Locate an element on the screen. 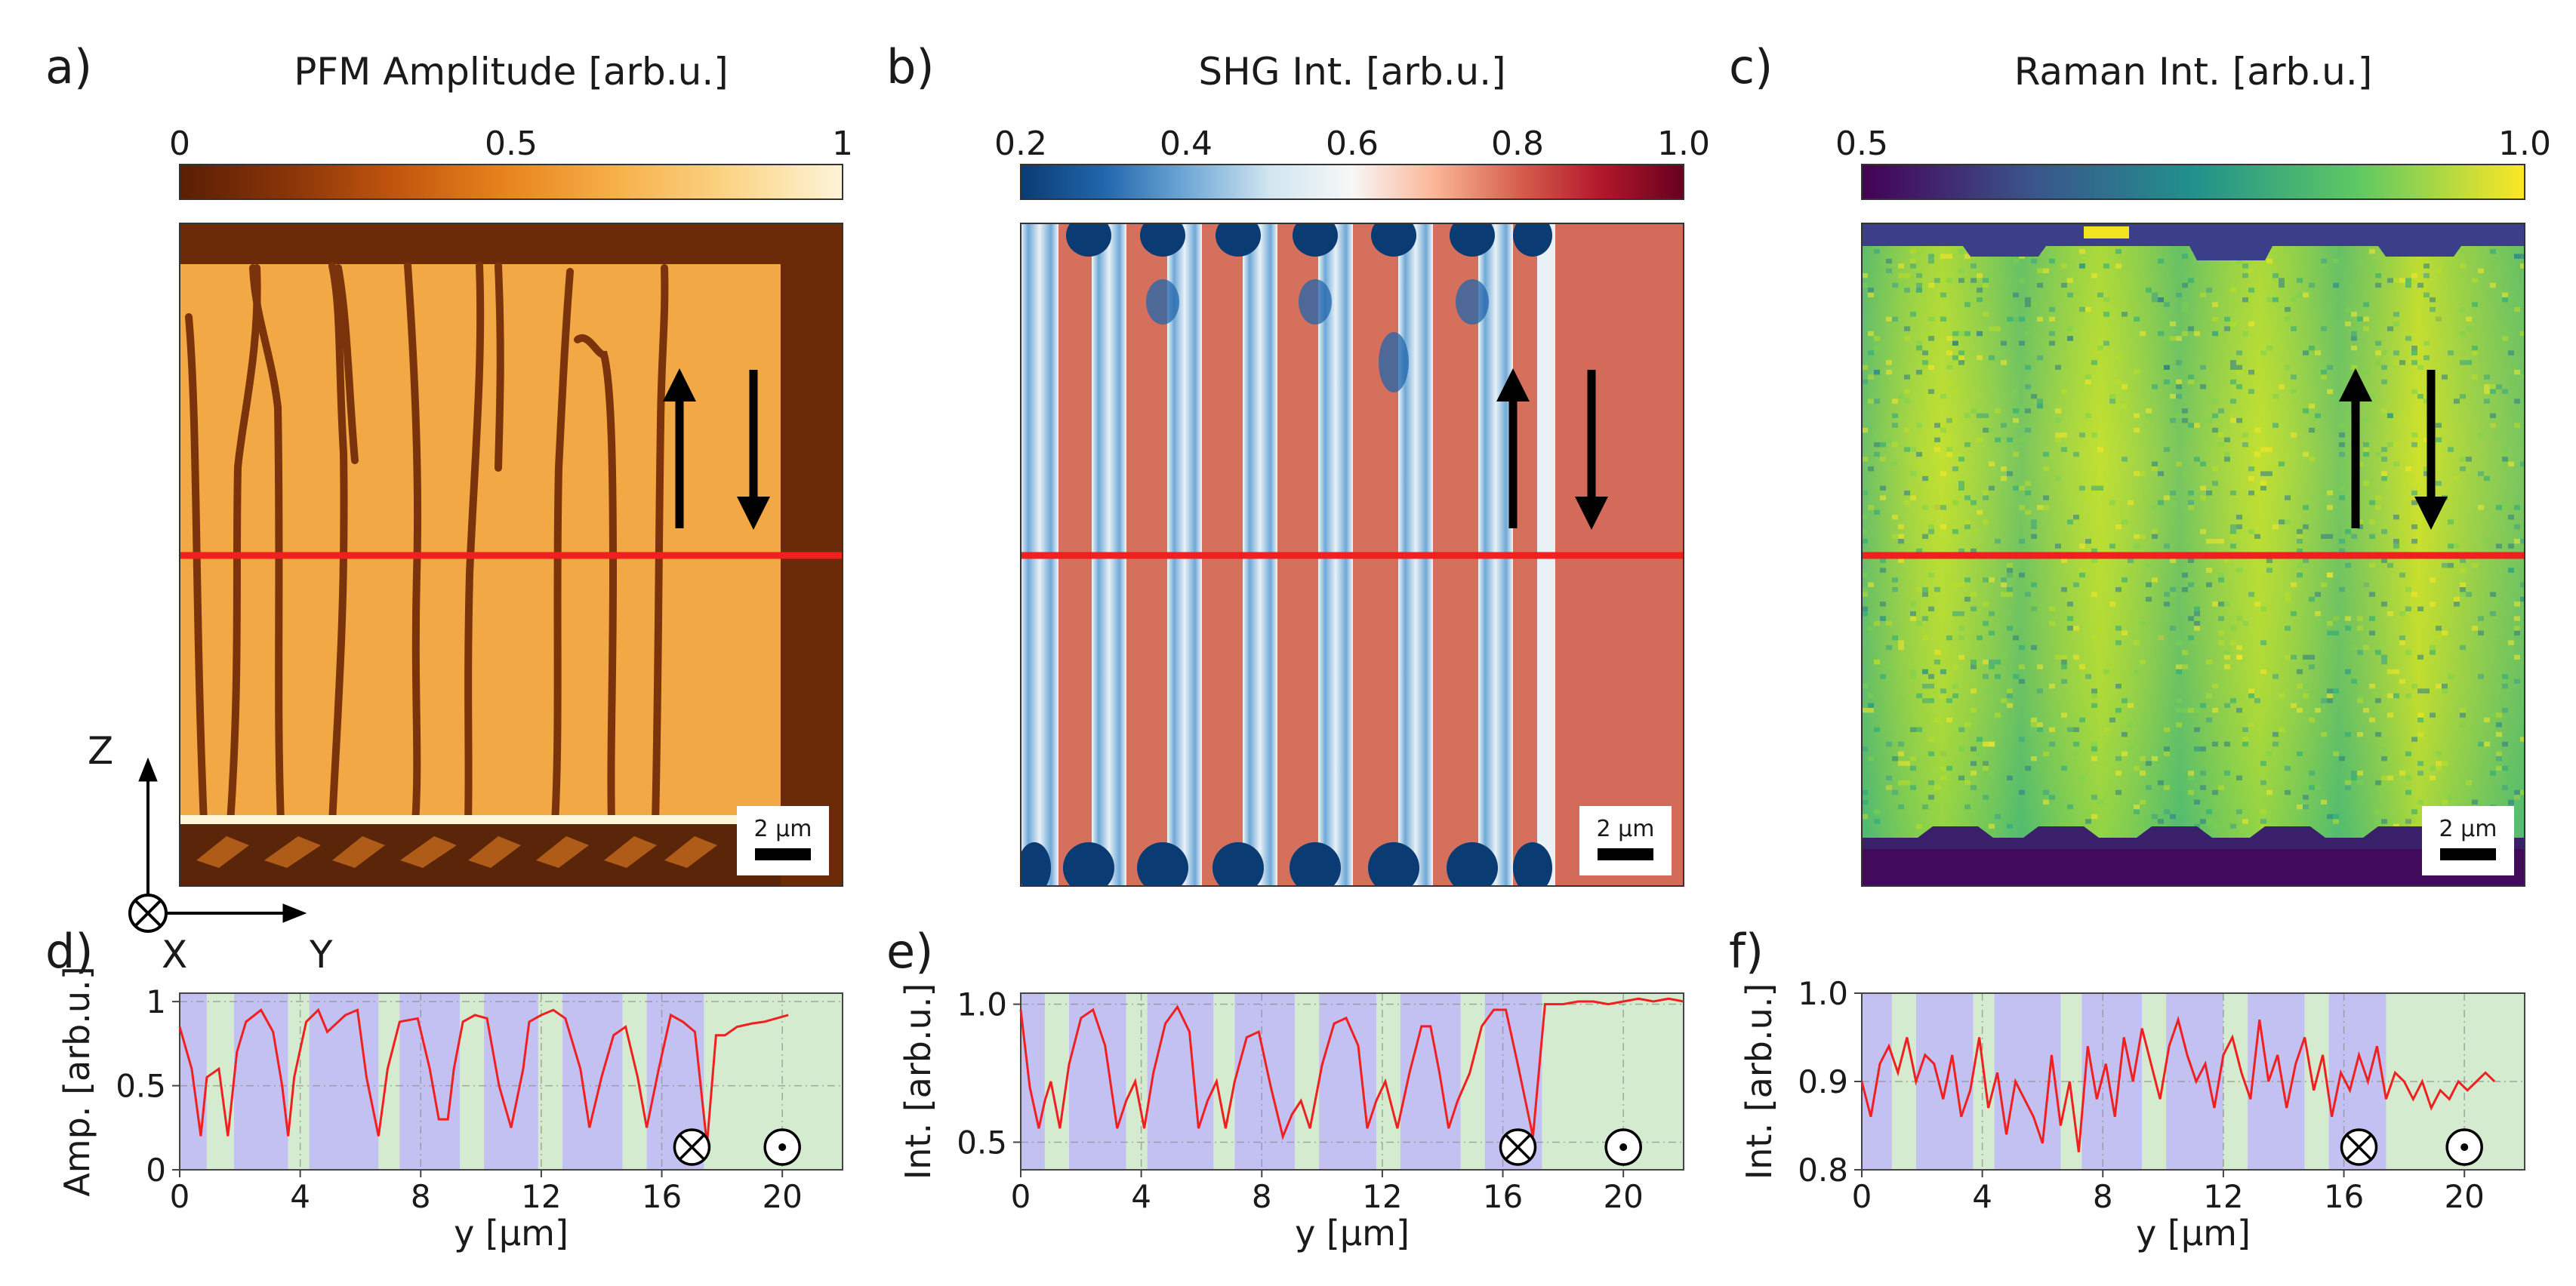  panel-c-colorbar-title: Raman Int. [arb.u.] is located at coordinates (2193, 72).